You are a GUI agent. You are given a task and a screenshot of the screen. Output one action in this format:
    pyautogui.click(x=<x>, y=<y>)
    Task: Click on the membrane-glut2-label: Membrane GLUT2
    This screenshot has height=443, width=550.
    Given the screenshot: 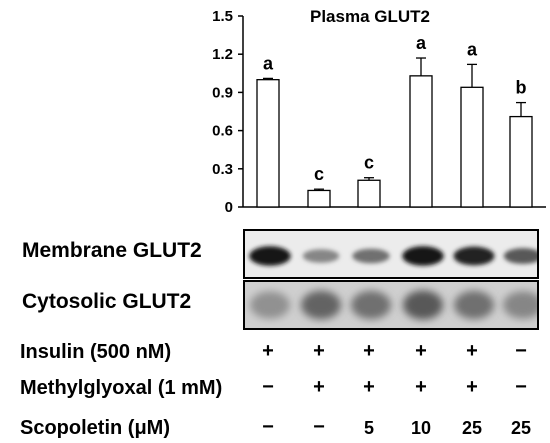 What is the action you would take?
    pyautogui.click(x=112, y=250)
    